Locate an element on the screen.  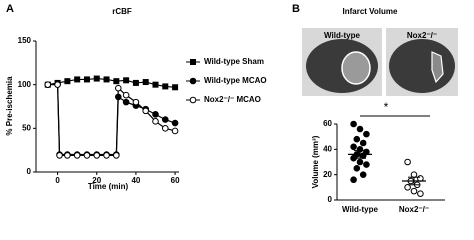
y-axis-label: % Pre-ischemia is located at coordinates (9, 106).